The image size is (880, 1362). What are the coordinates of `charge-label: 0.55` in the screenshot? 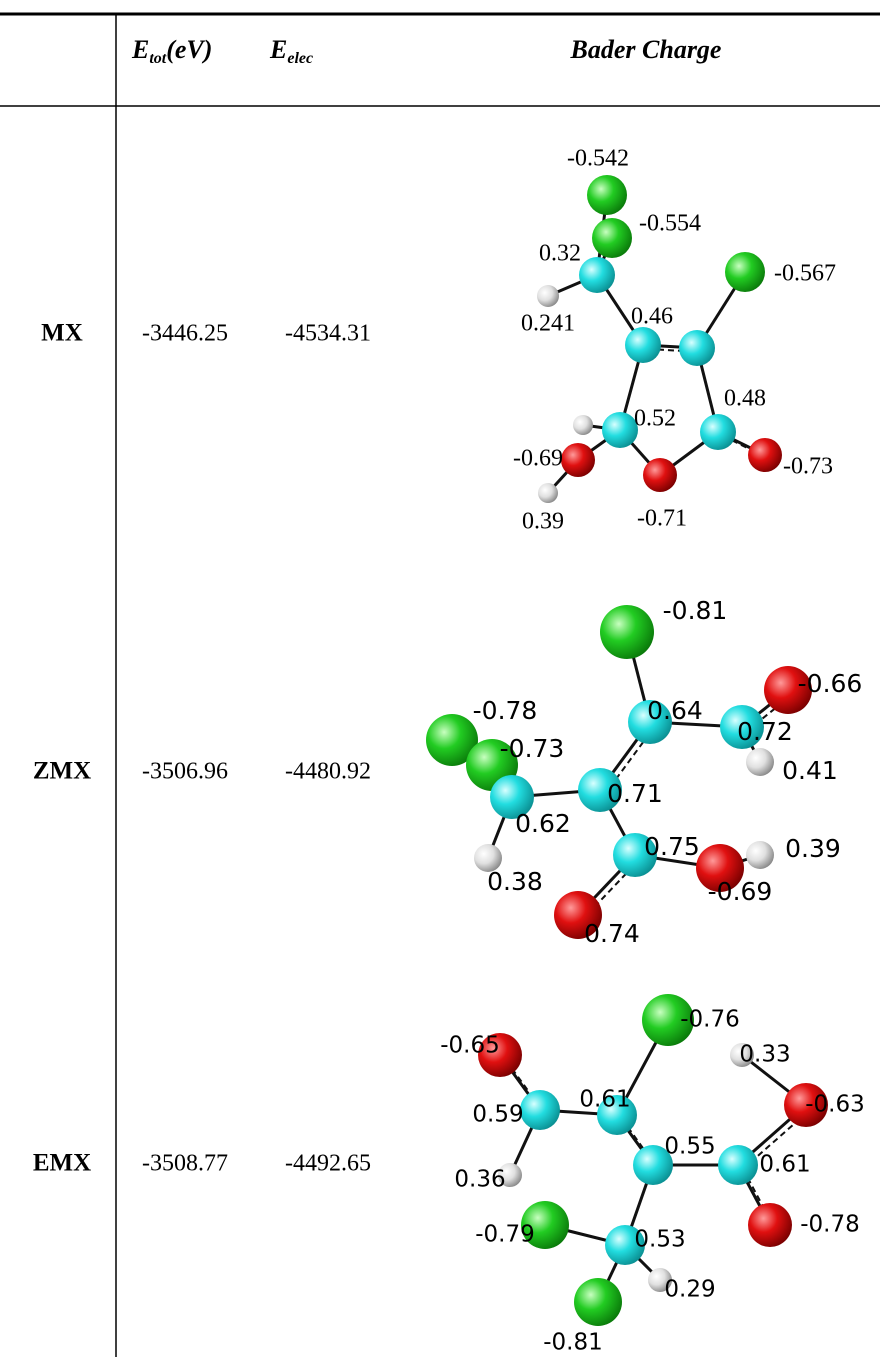 It's located at (689, 1147).